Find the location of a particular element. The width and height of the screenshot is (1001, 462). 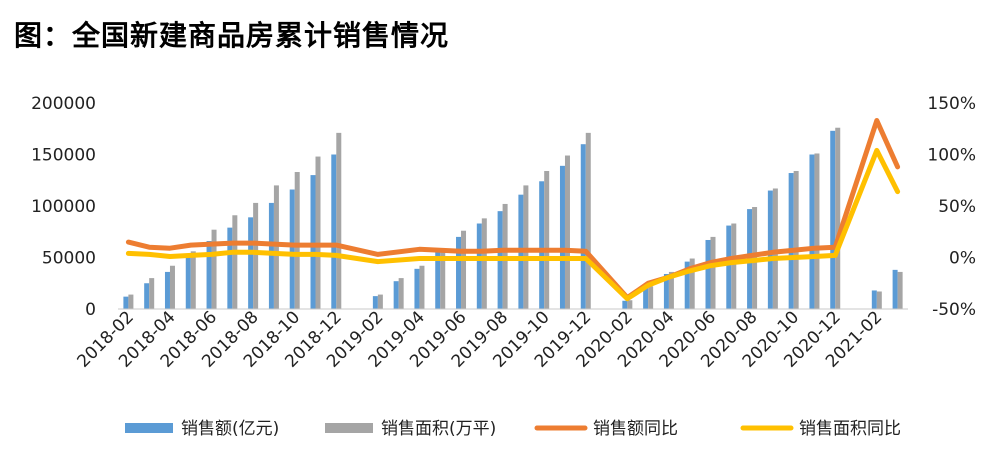

legend-label: 销售额(亿元) is located at coordinates (230, 429).